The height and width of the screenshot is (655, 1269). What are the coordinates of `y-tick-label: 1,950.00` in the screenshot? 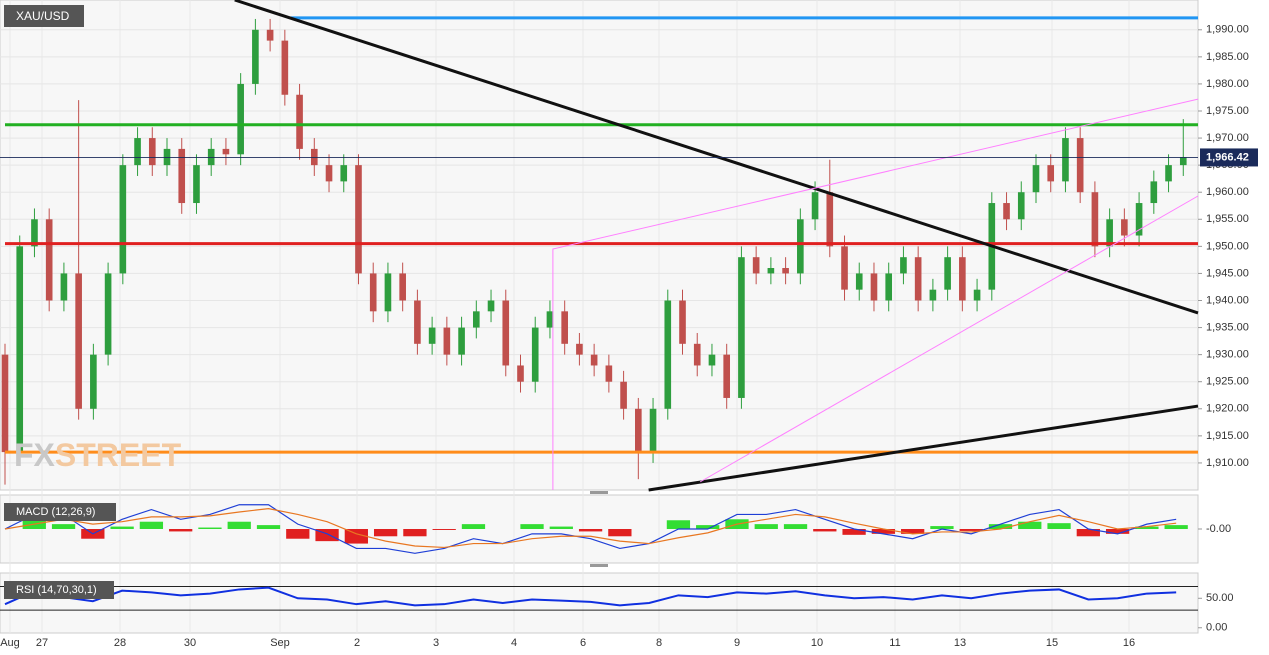 It's located at (1227, 246).